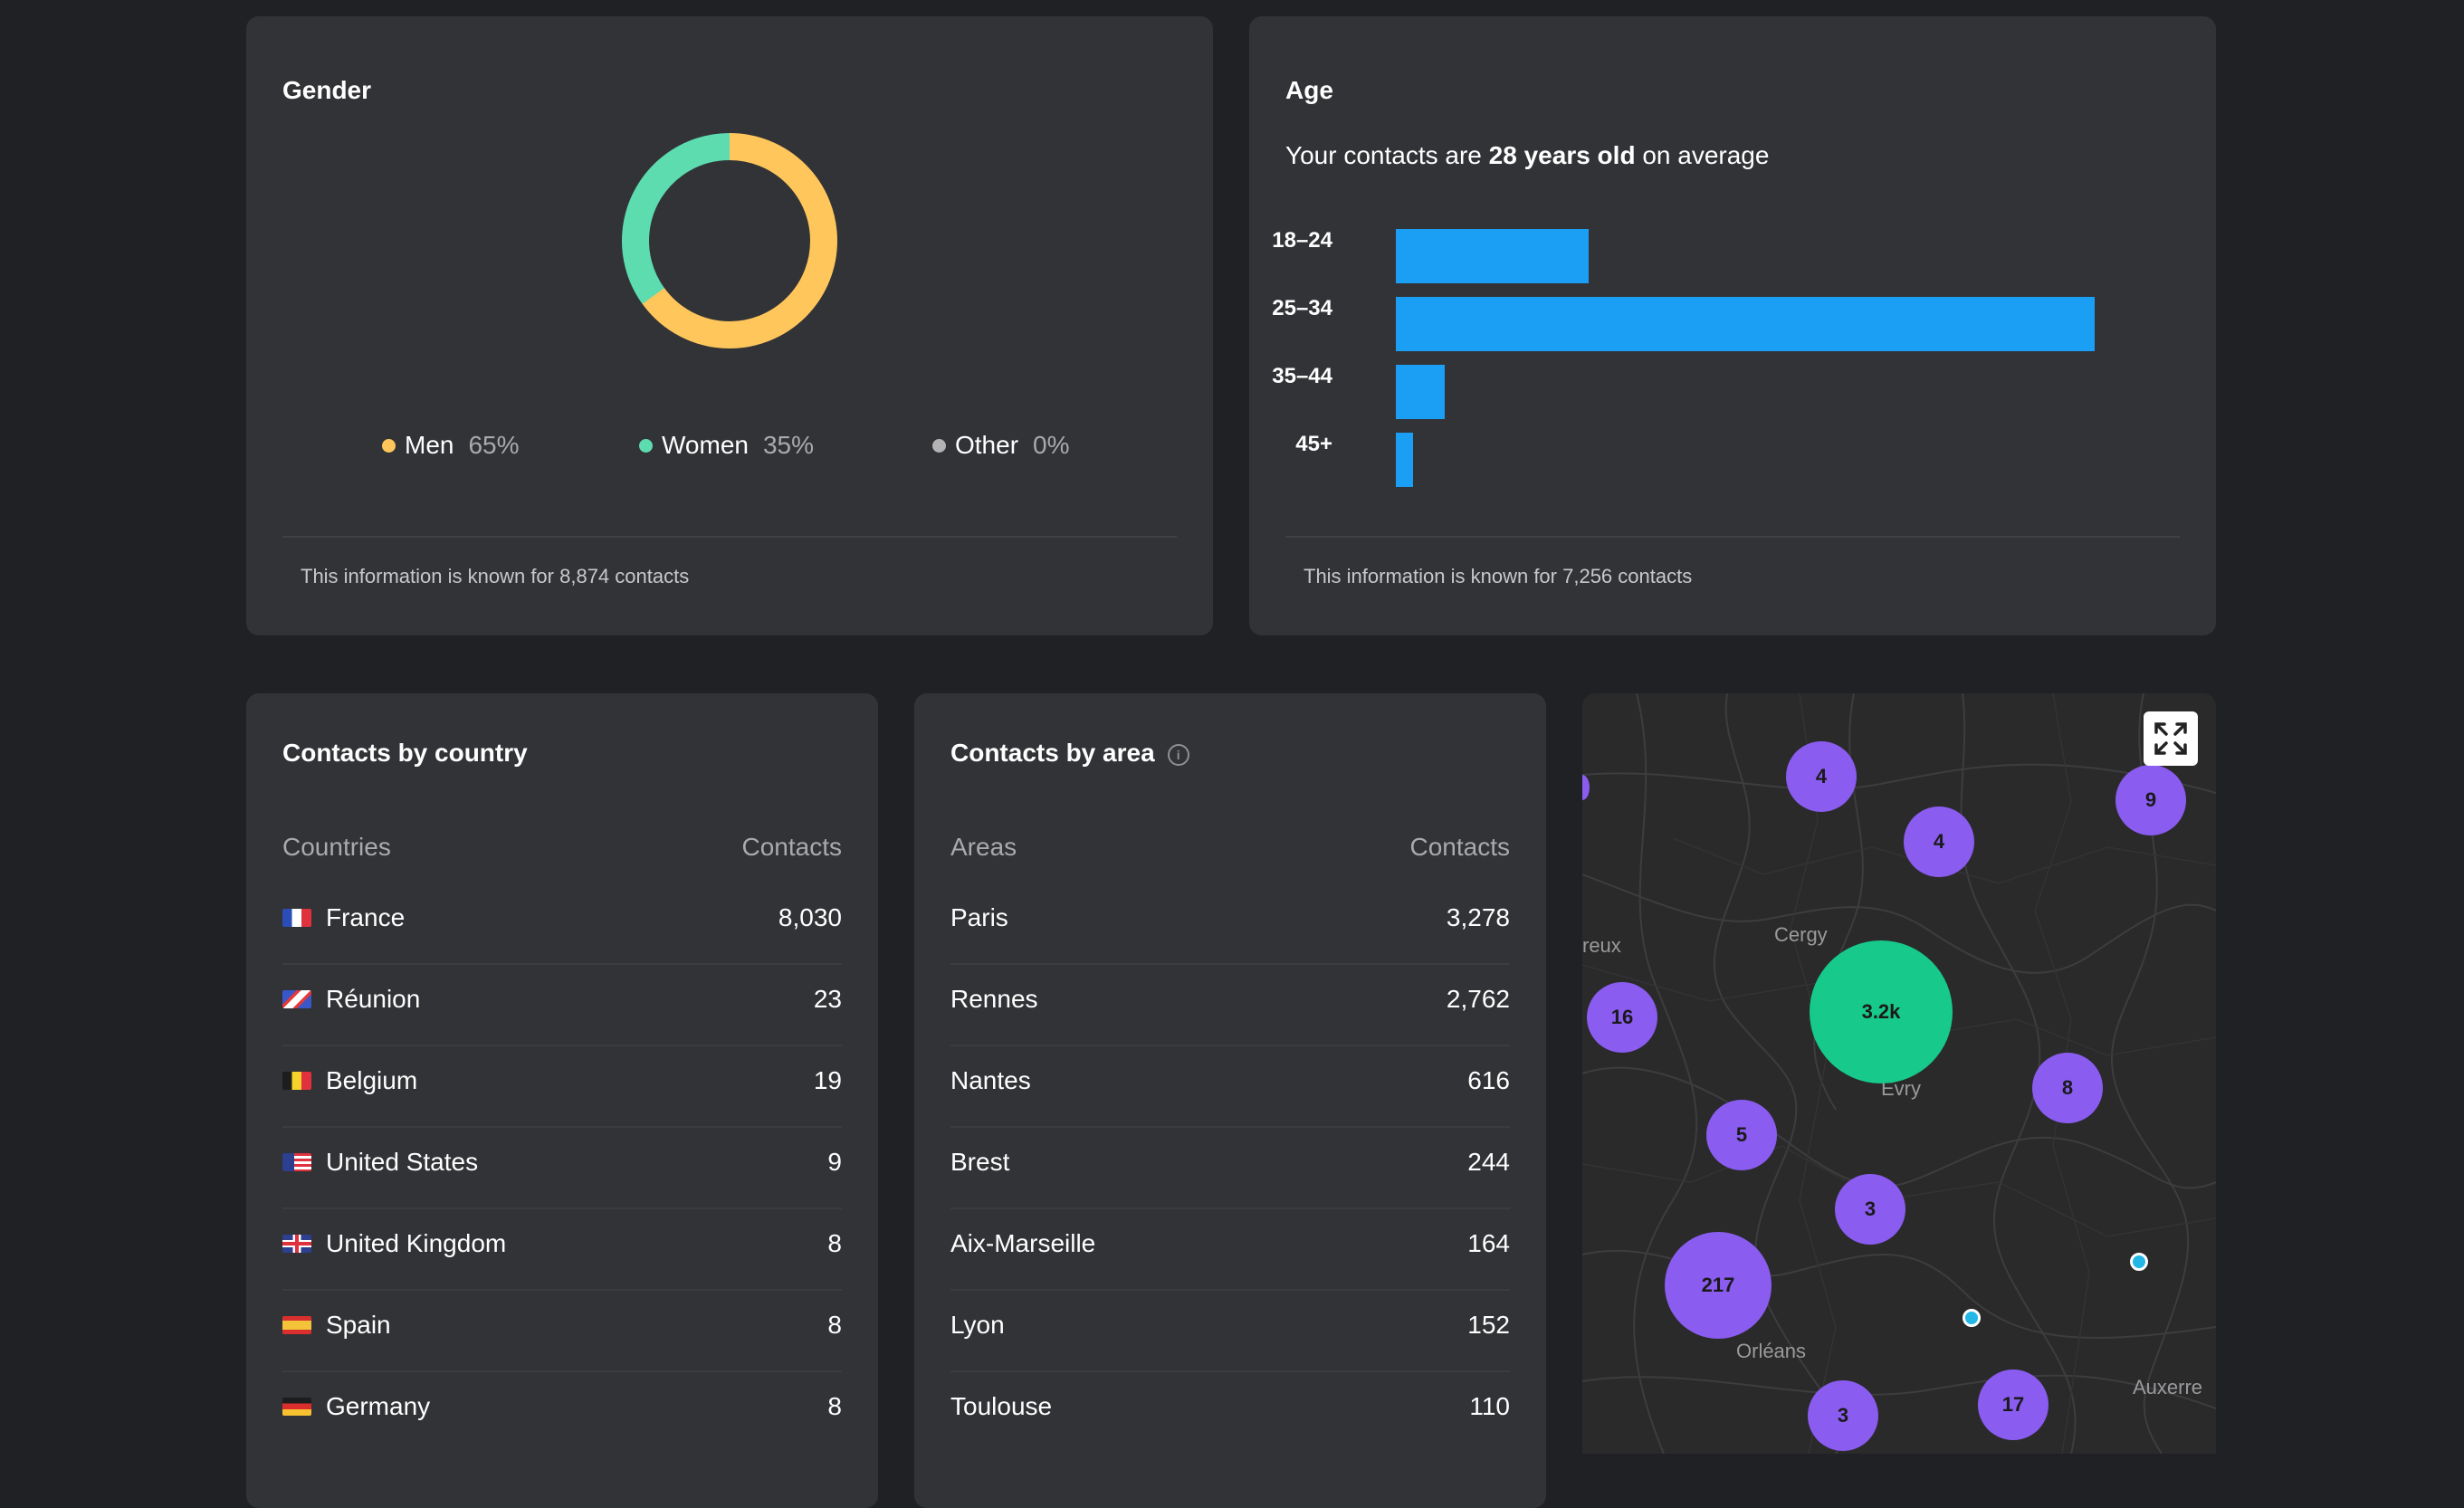 The image size is (2464, 1508). I want to click on flag-be-icon, so click(296, 1081).